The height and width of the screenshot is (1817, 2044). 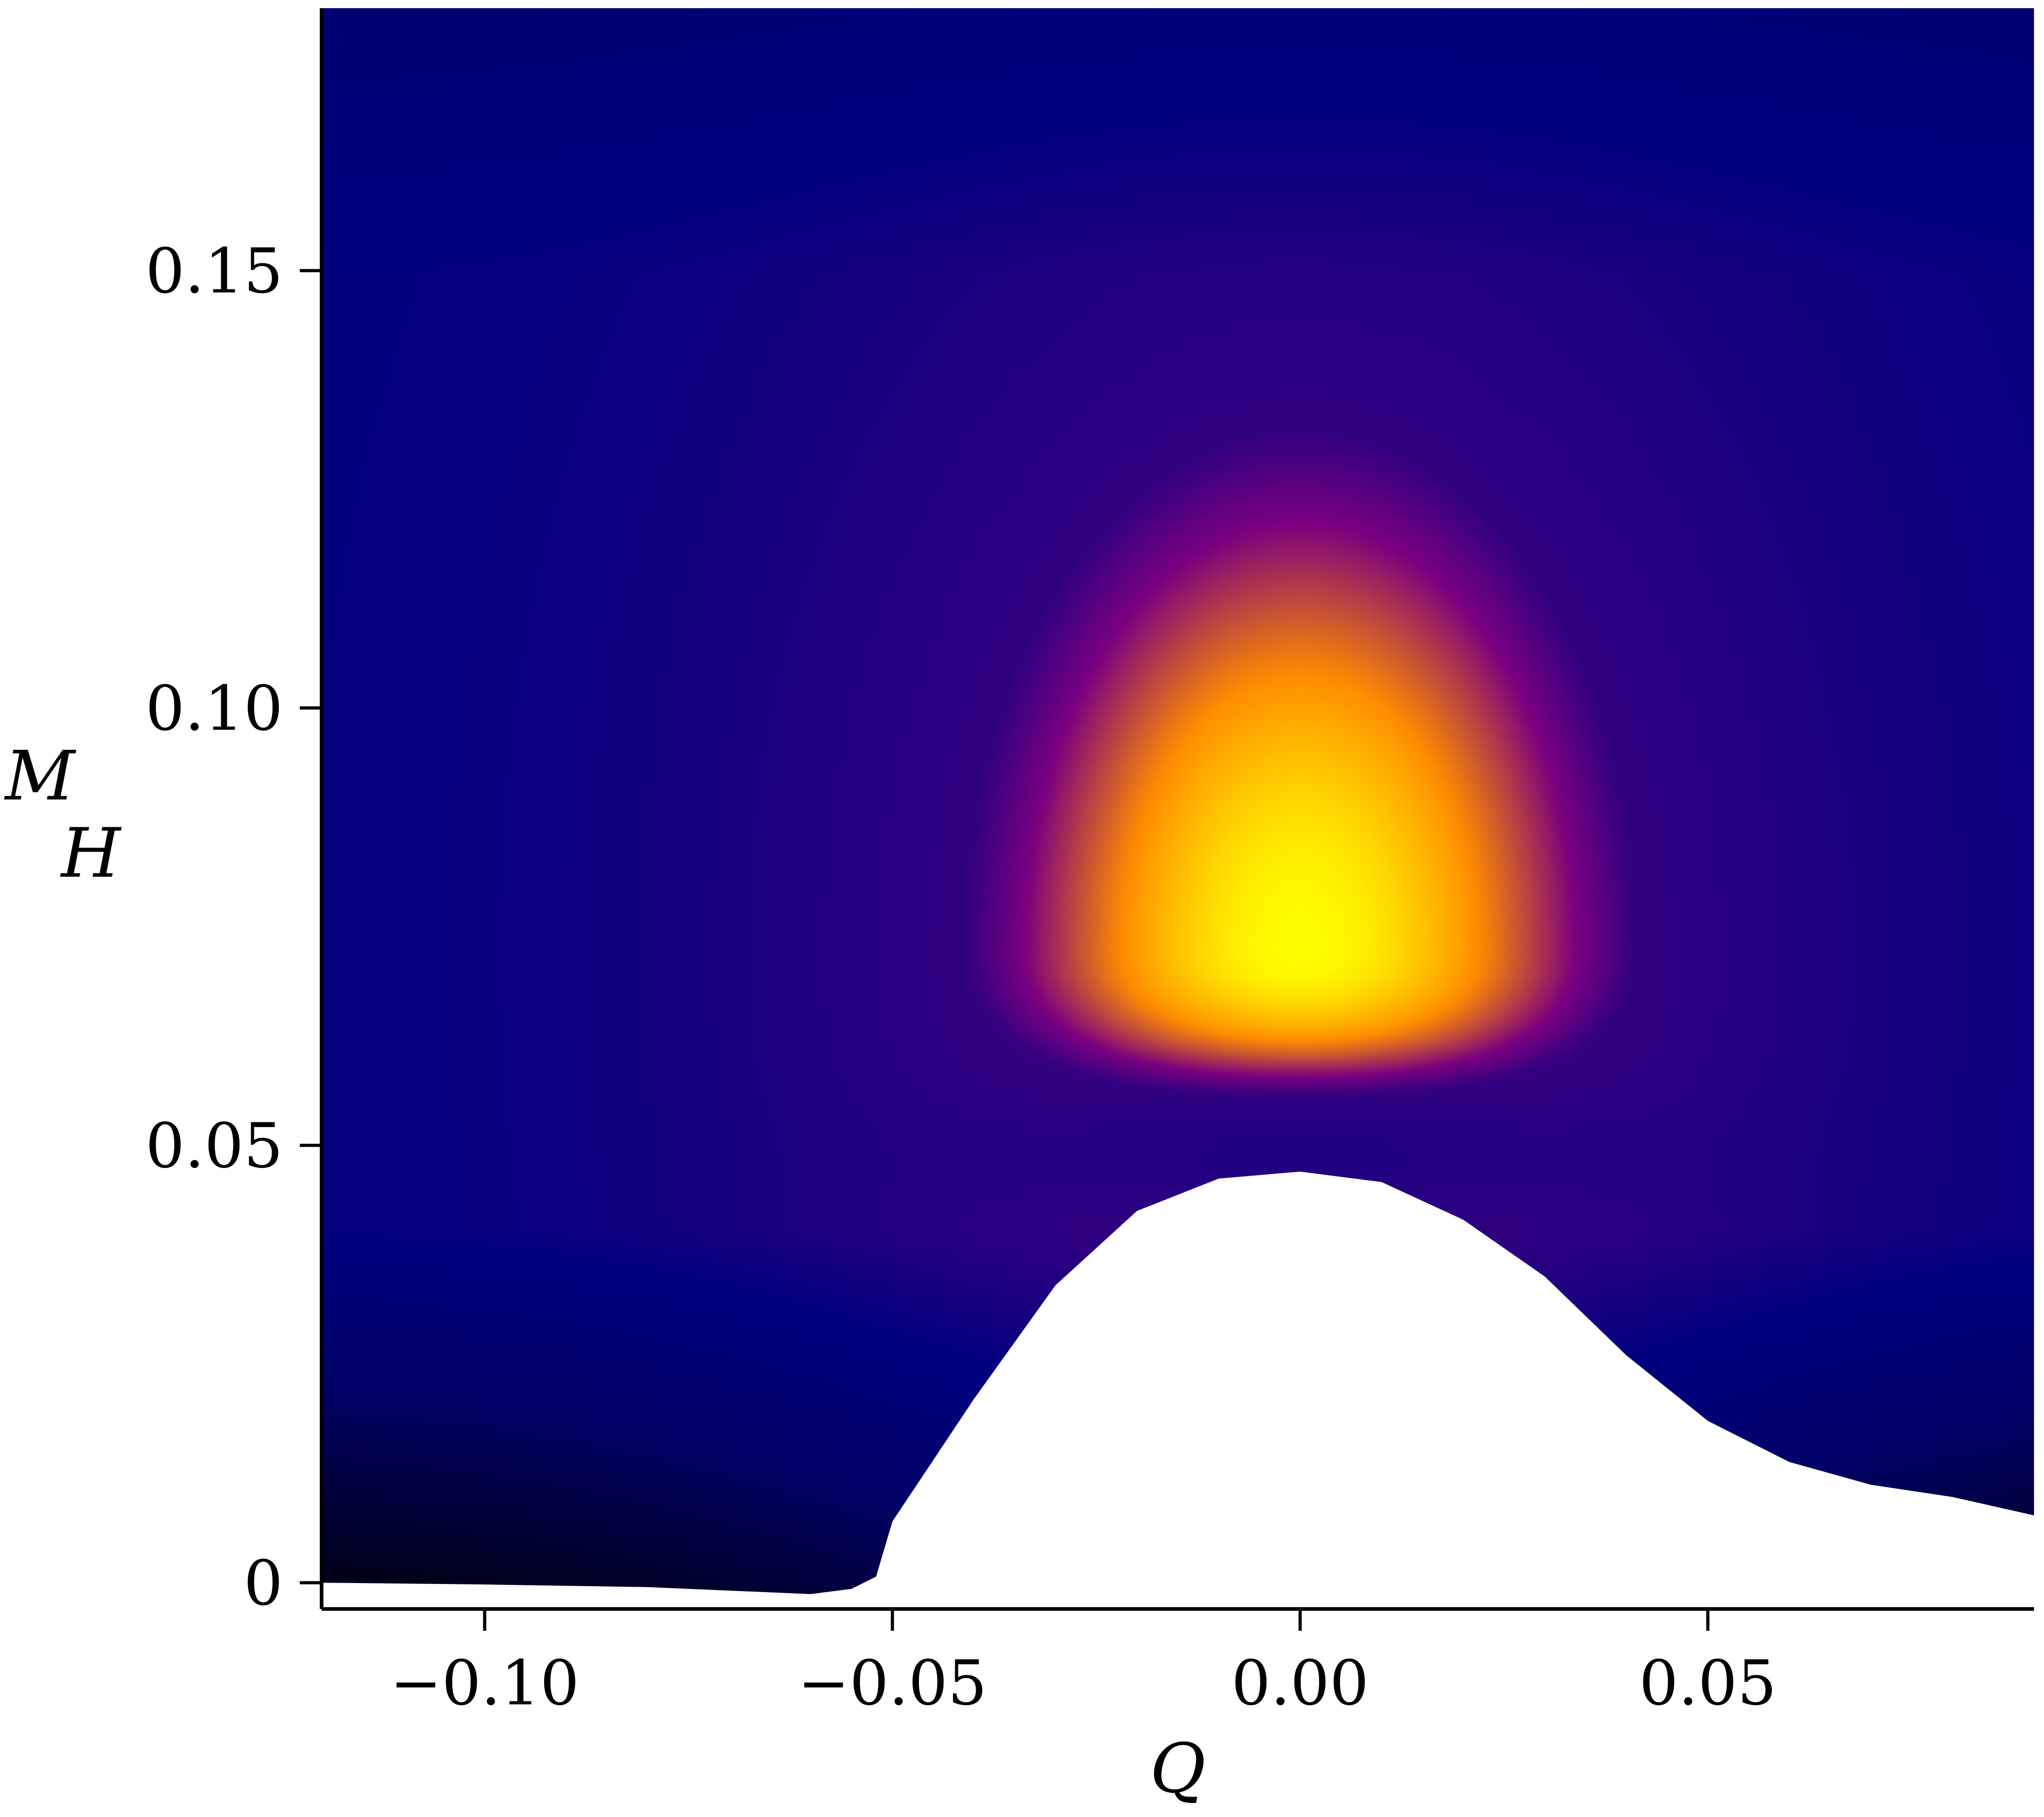 I want to click on x-tick-label: 0.05, so click(x=1708, y=1683).